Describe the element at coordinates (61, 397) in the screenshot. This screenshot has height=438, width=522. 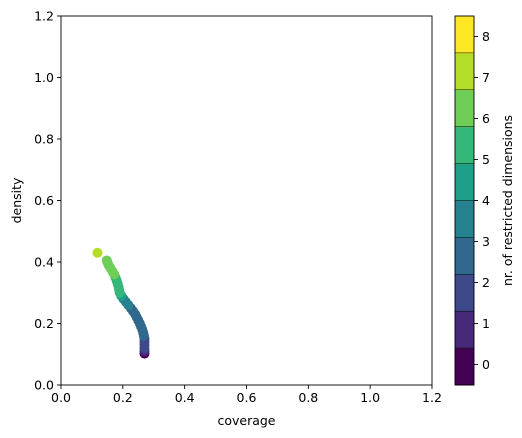
I see `x-tick-label: 0.0` at that location.